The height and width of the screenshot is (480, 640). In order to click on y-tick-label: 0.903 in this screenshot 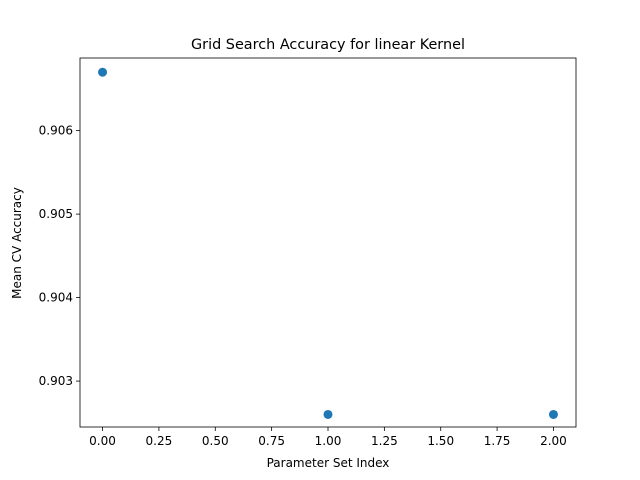, I will do `click(56, 381)`.